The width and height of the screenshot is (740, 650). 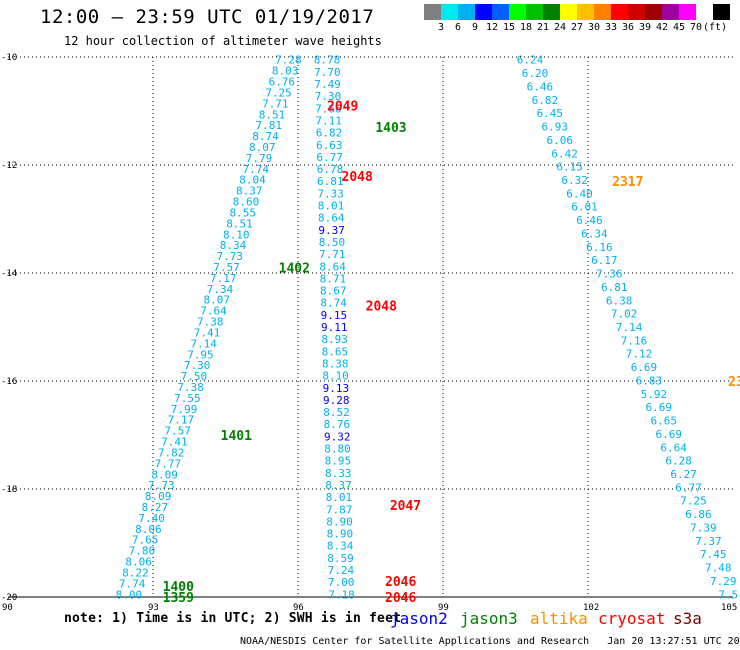 What do you see at coordinates (400, 582) in the screenshot?
I see `pass-time-label: 2046` at bounding box center [400, 582].